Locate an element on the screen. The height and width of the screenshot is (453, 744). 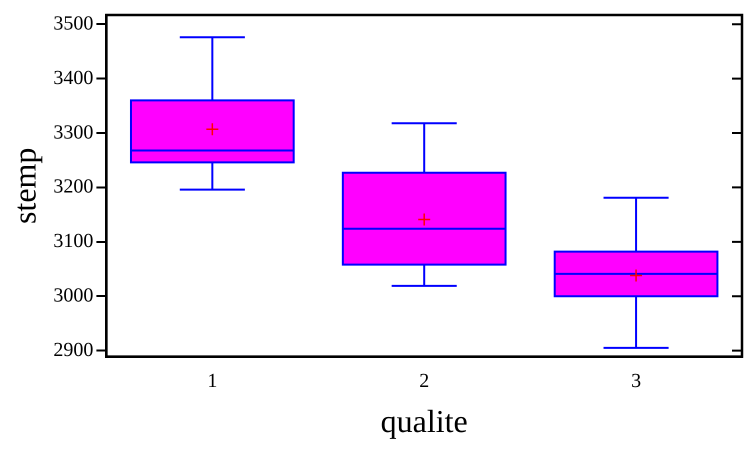
y-tick-label: 2900 is located at coordinates (73, 349).